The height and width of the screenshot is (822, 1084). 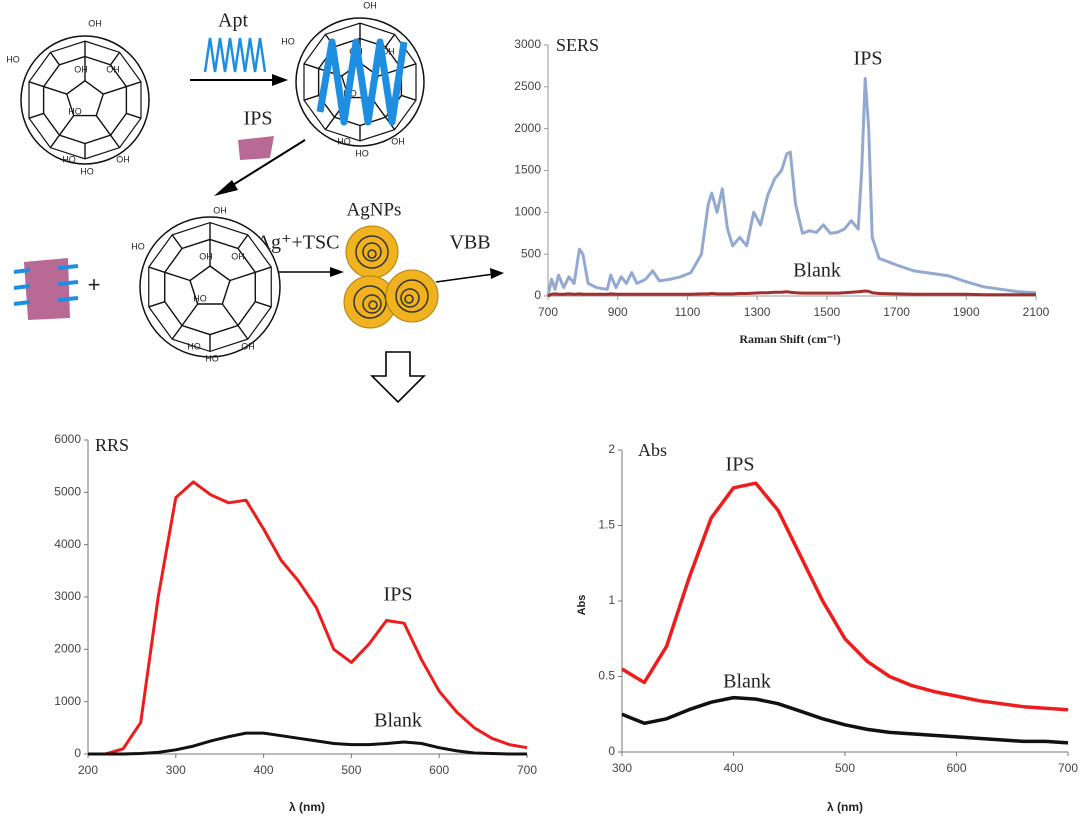 I want to click on x-tick-label: 1700, so click(x=896, y=312).